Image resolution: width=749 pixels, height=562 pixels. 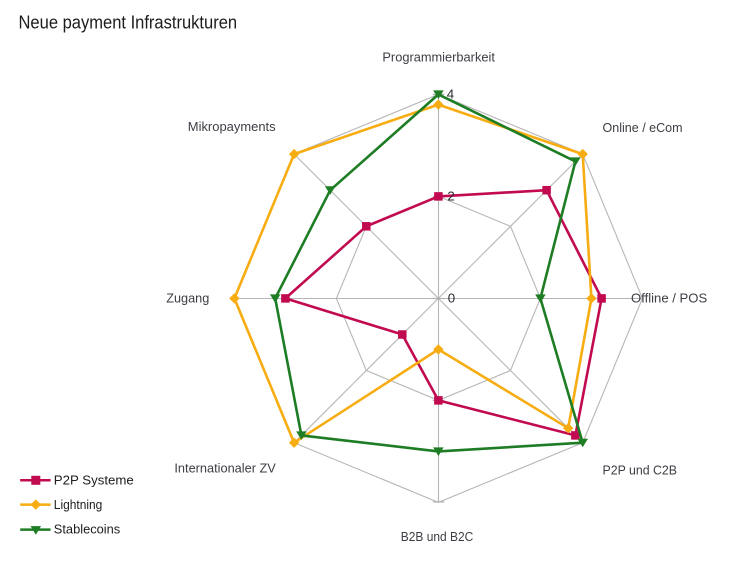 I want to click on svg-text: Programmierbarkeit, so click(x=438, y=57).